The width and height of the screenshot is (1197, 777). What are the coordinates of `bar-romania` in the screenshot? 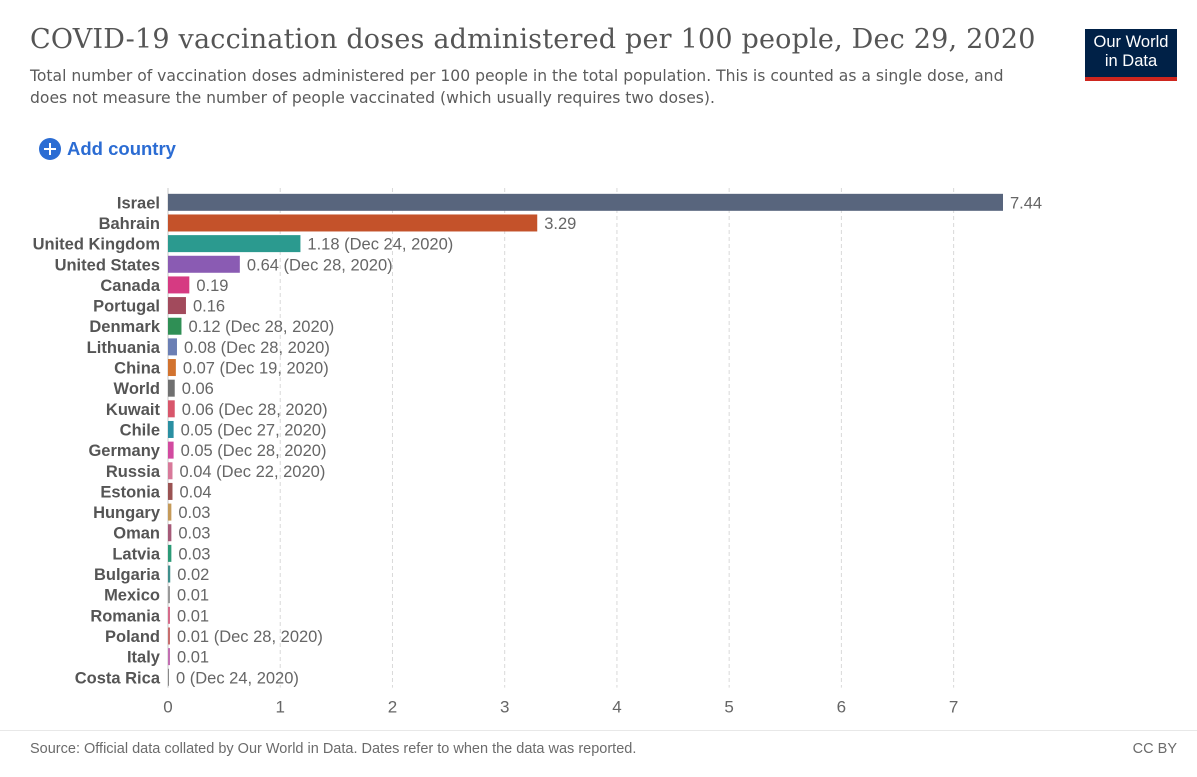 It's located at (169, 615).